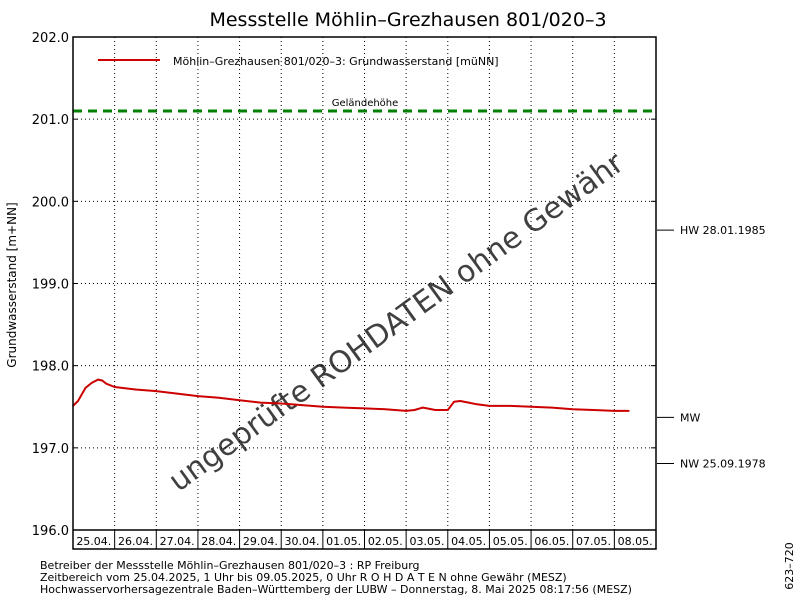 The width and height of the screenshot is (800, 600). Describe the element at coordinates (50, 367) in the screenshot. I see `y-tick-label: 198.0` at that location.